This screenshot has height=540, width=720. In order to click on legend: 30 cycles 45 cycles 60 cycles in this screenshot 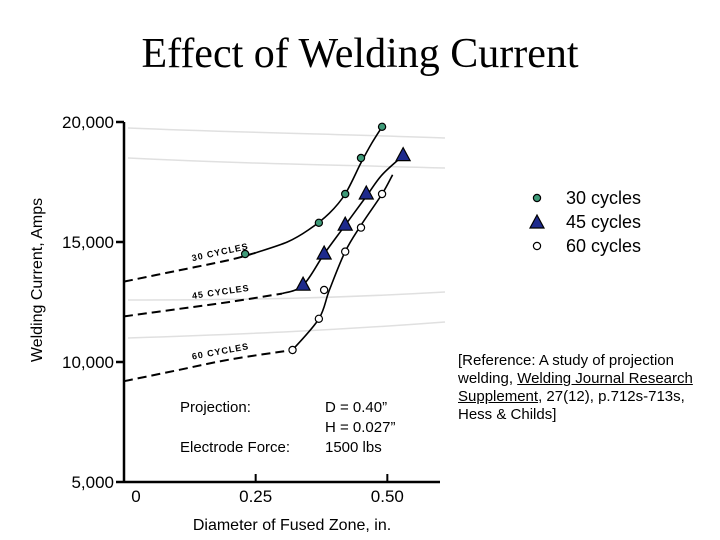, I will do `click(598, 222)`.